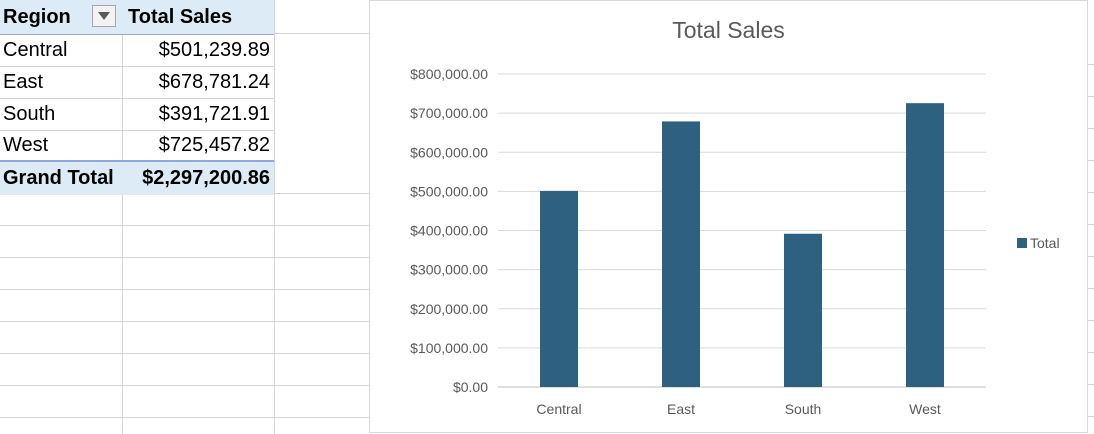 The image size is (1094, 434). Describe the element at coordinates (137, 177) in the screenshot. I see `pivot-grand-total-row: Grand Total $2,297,200.86` at that location.